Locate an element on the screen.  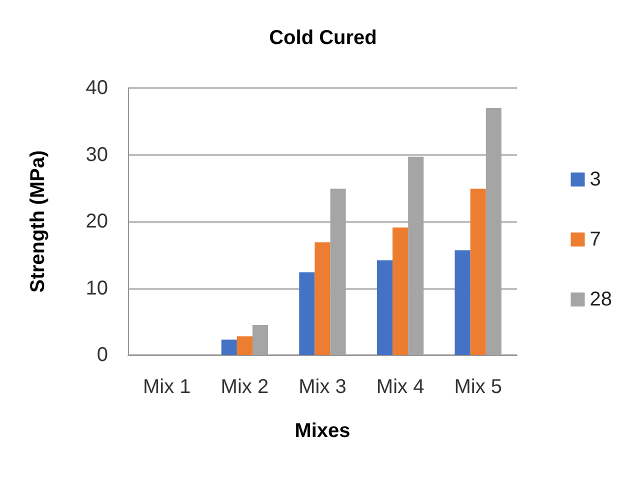
x-tick-label: Mix 4 is located at coordinates (400, 387).